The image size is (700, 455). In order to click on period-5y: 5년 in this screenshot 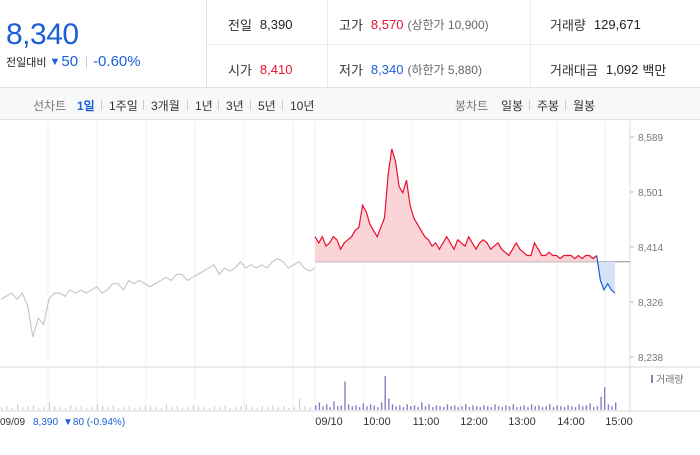, I will do `click(267, 106)`.